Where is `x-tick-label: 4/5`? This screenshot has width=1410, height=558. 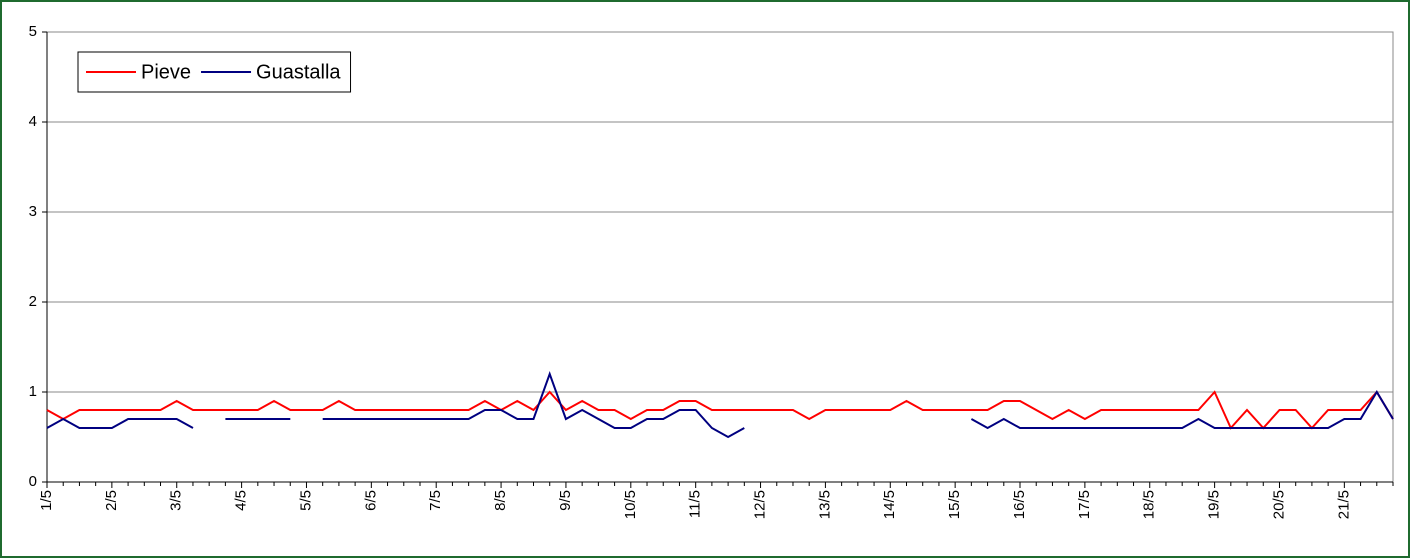 x-tick-label: 4/5 is located at coordinates (241, 500).